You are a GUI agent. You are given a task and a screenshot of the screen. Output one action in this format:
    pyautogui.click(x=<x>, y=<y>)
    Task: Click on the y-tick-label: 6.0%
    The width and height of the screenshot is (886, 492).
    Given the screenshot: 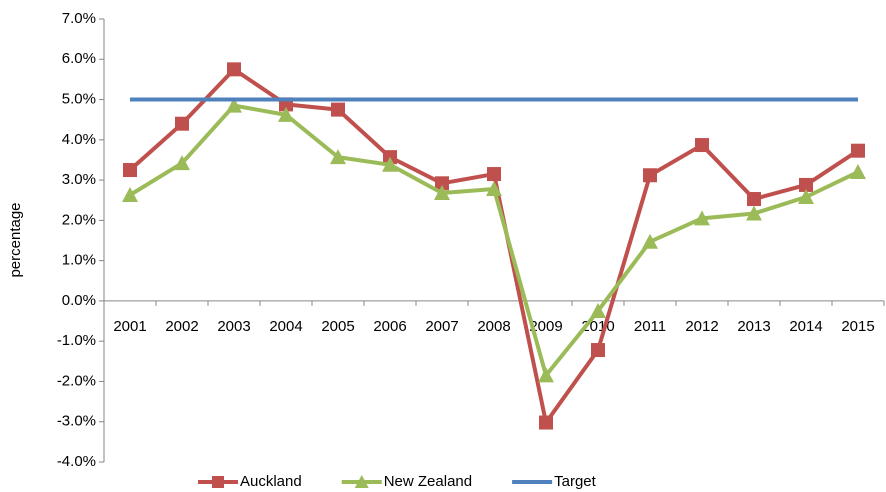 What is the action you would take?
    pyautogui.click(x=79, y=58)
    